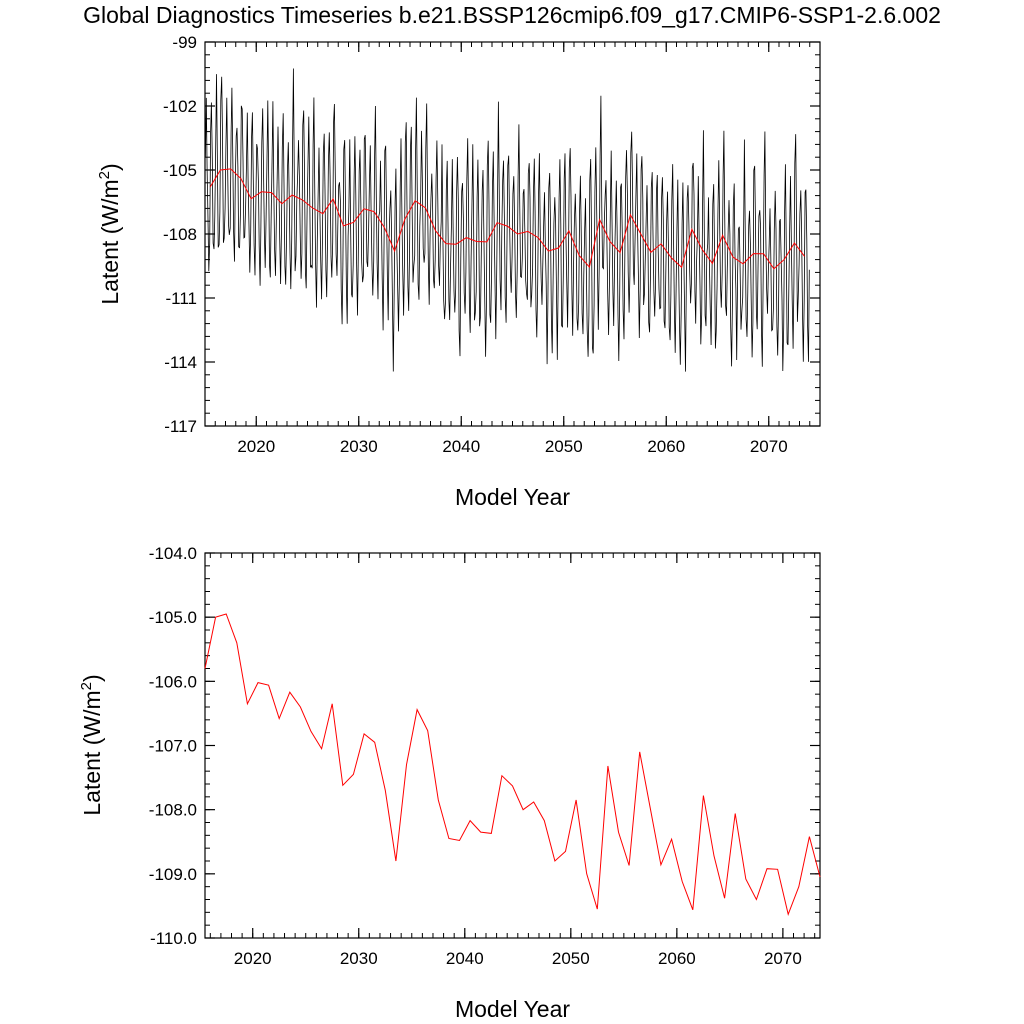  Describe the element at coordinates (173, 810) in the screenshot. I see `y-tick-label: -108.0` at that location.